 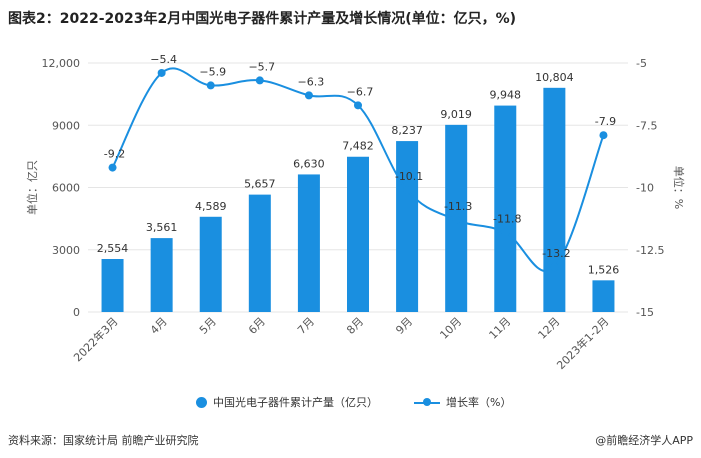 What do you see at coordinates (479, 402) in the screenshot?
I see `legend-line-label: 增长率（%）` at bounding box center [479, 402].